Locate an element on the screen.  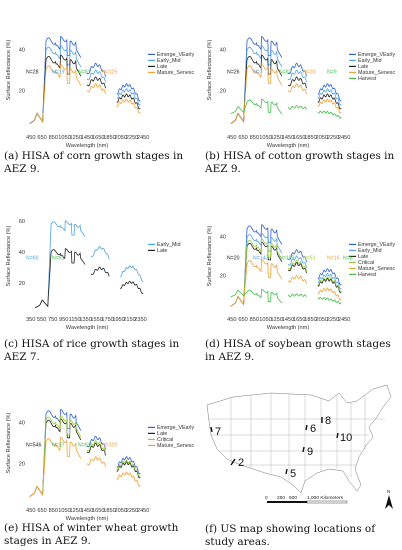
sample-count-label: N=125 is located at coordinates (110, 73).